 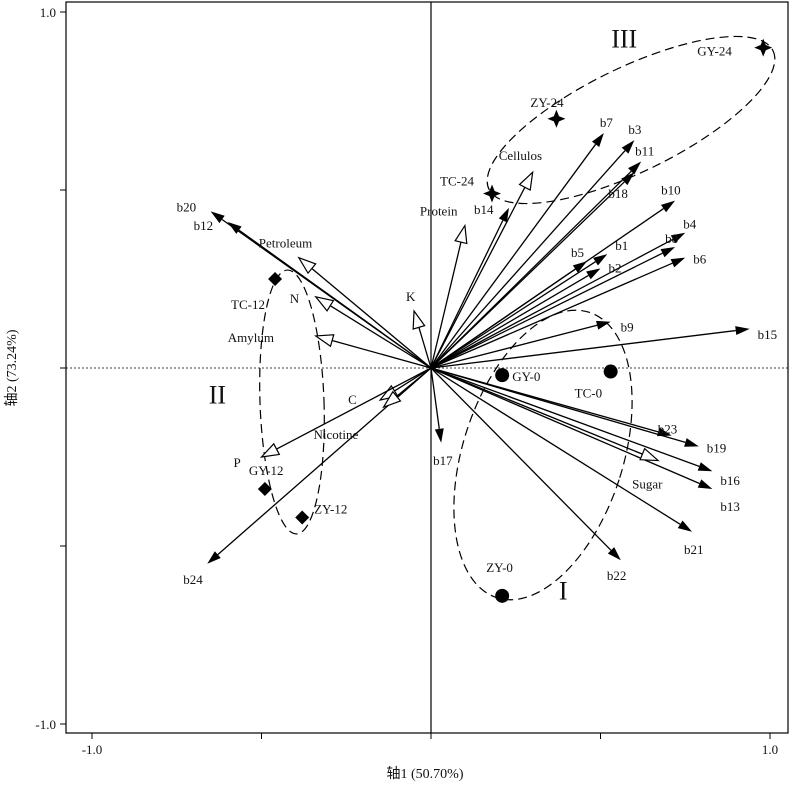 I want to click on vector-arrowhead-b18, so click(x=628, y=179).